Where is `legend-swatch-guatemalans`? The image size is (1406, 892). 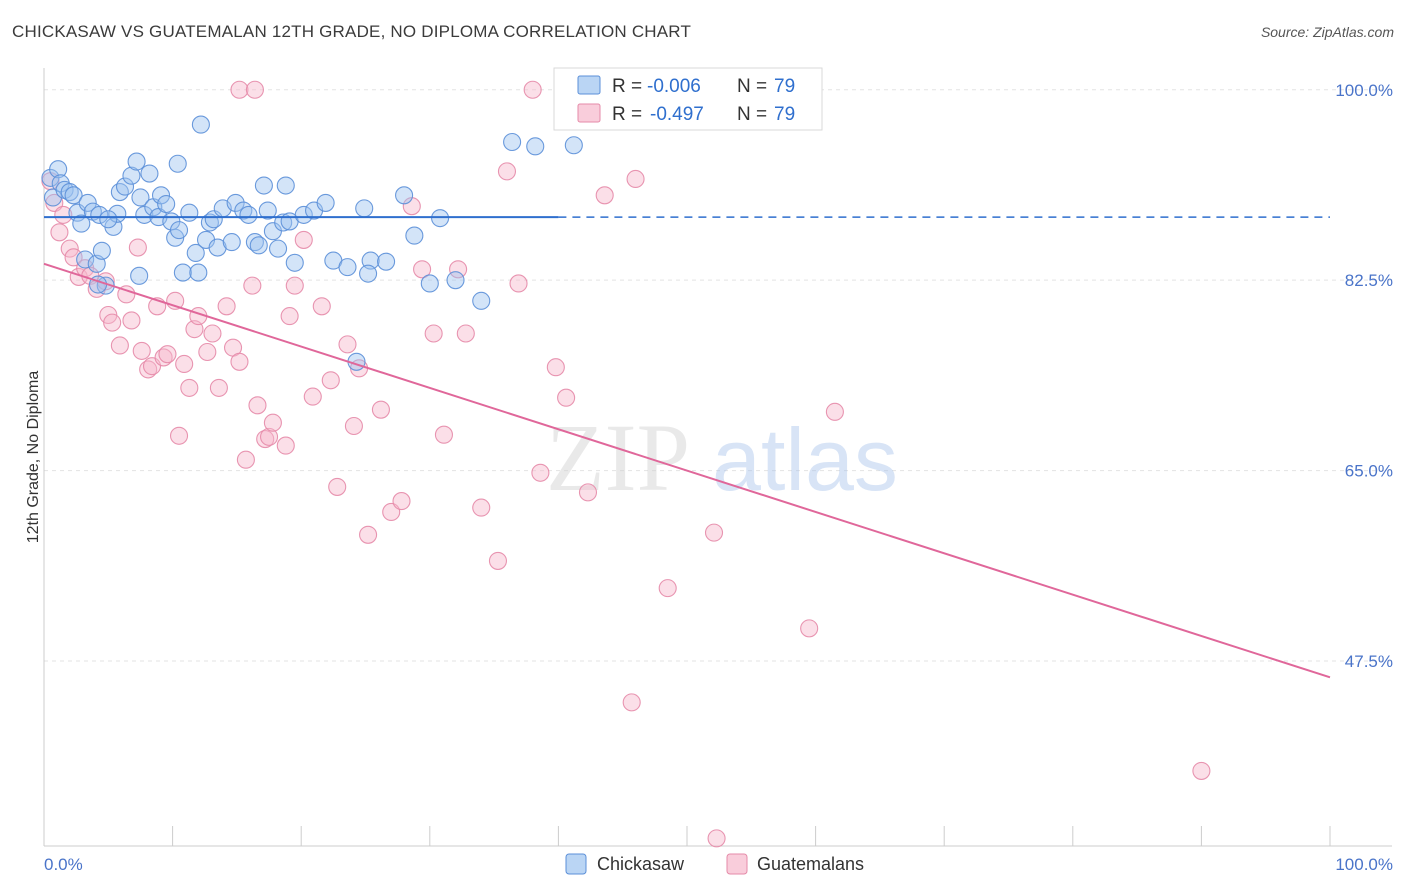
legend-swatch-guatemalans is located at coordinates (737, 864).